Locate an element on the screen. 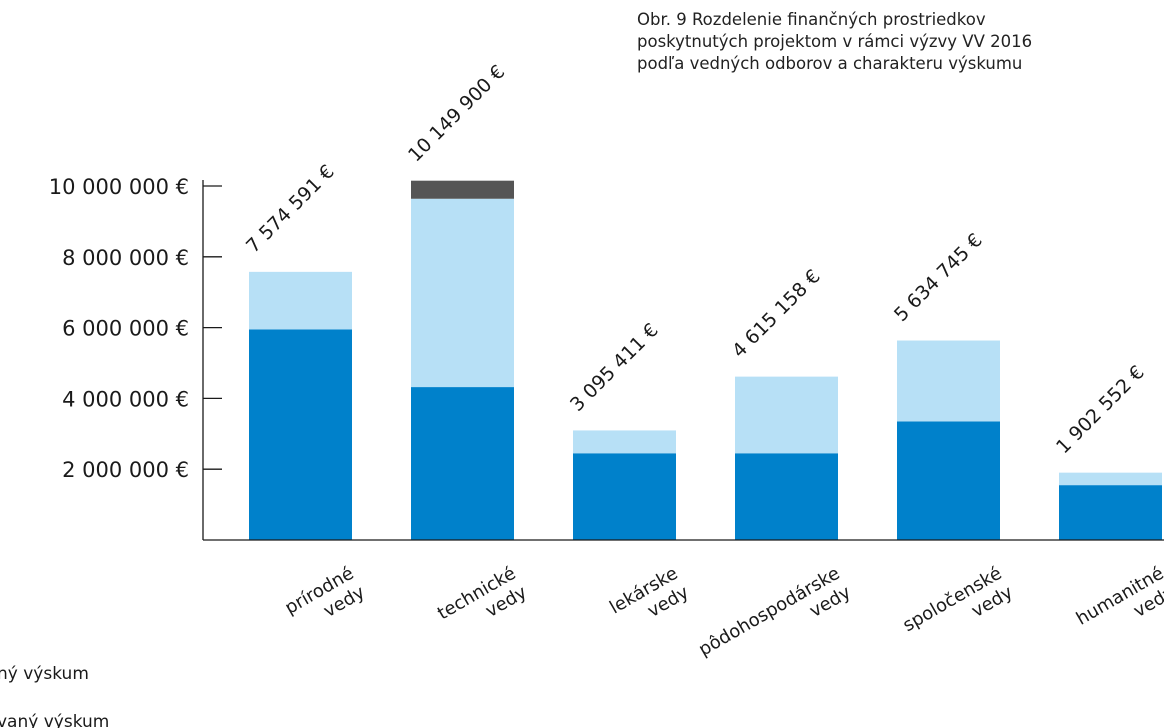 This screenshot has width=1164, height=728. y-tick-label: 6 000 000 € is located at coordinates (125, 329).